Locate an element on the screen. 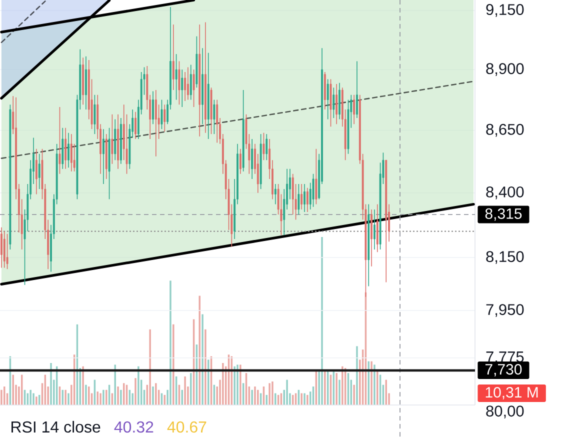 The height and width of the screenshot is (437, 564). y-tick-label: 8,150 is located at coordinates (505, 257).